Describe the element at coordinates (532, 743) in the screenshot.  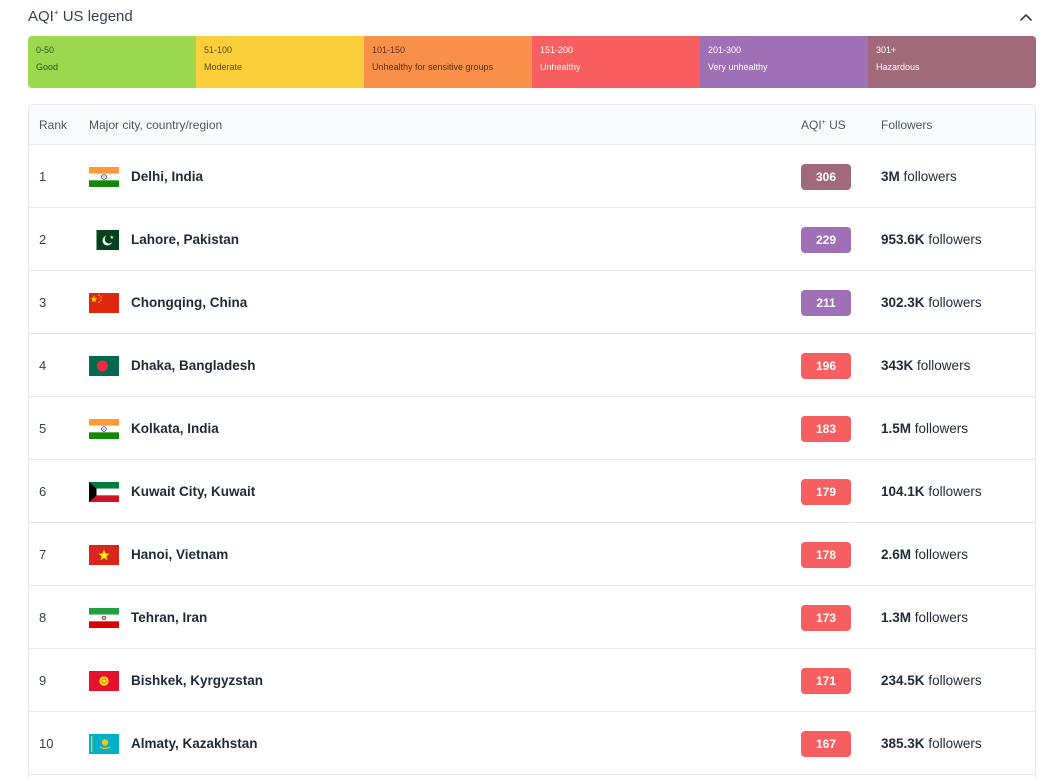
I see `table-row: 10 Almaty, Kazakhstan 167 385.3K followers` at that location.